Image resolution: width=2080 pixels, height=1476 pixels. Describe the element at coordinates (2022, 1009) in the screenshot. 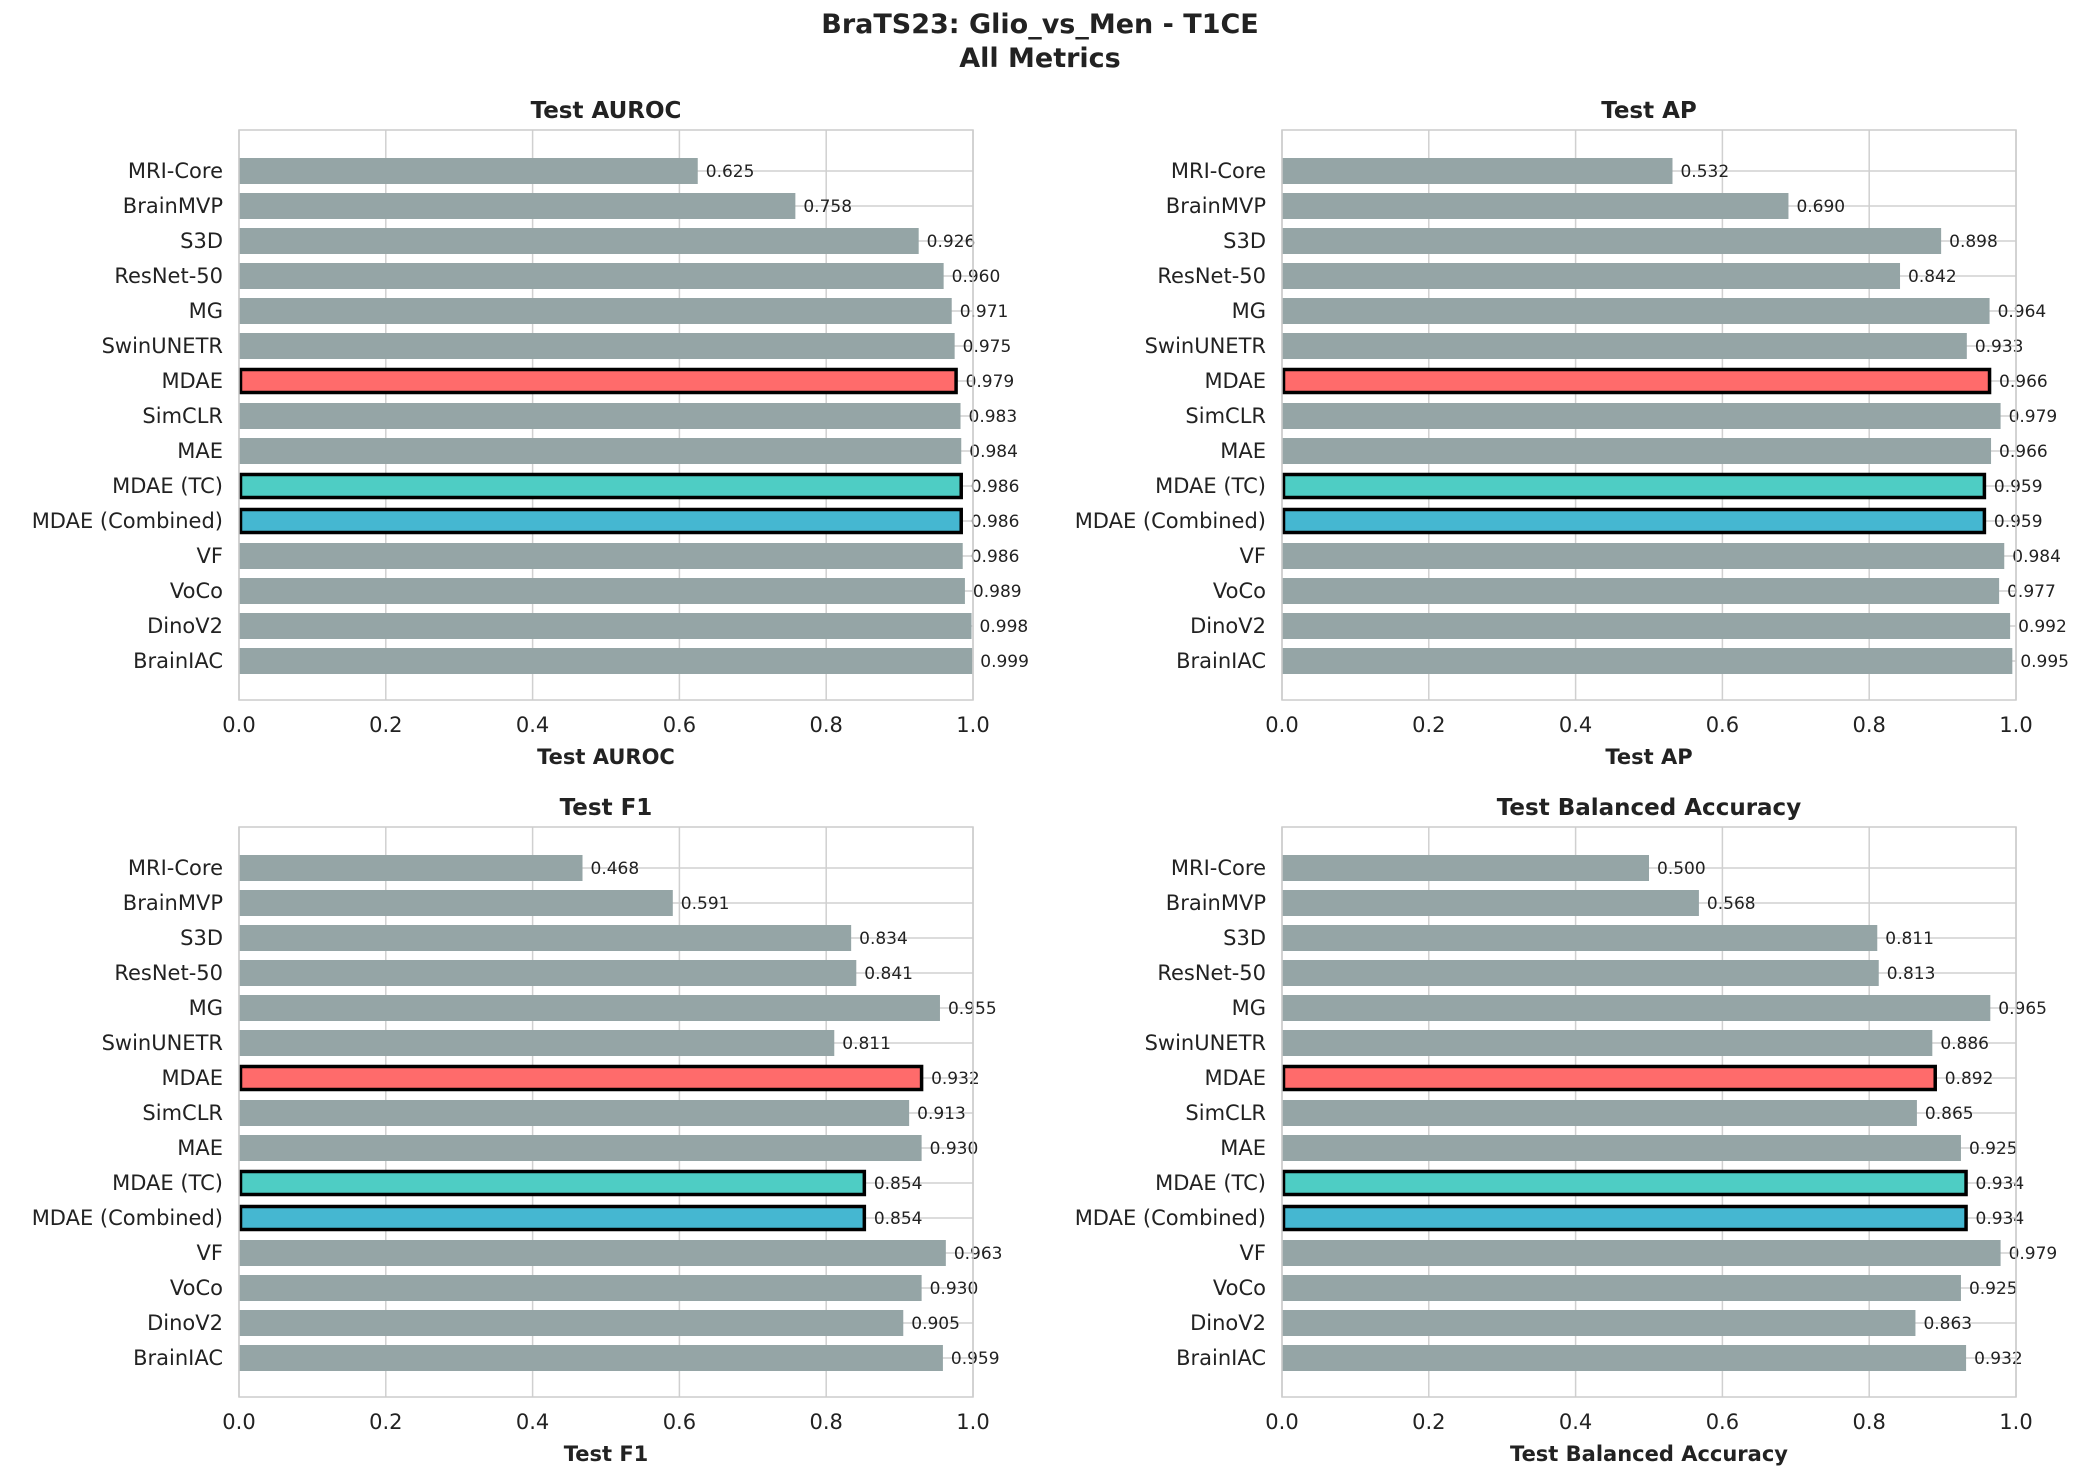

I see `panel-4-value-label: 0.965` at that location.